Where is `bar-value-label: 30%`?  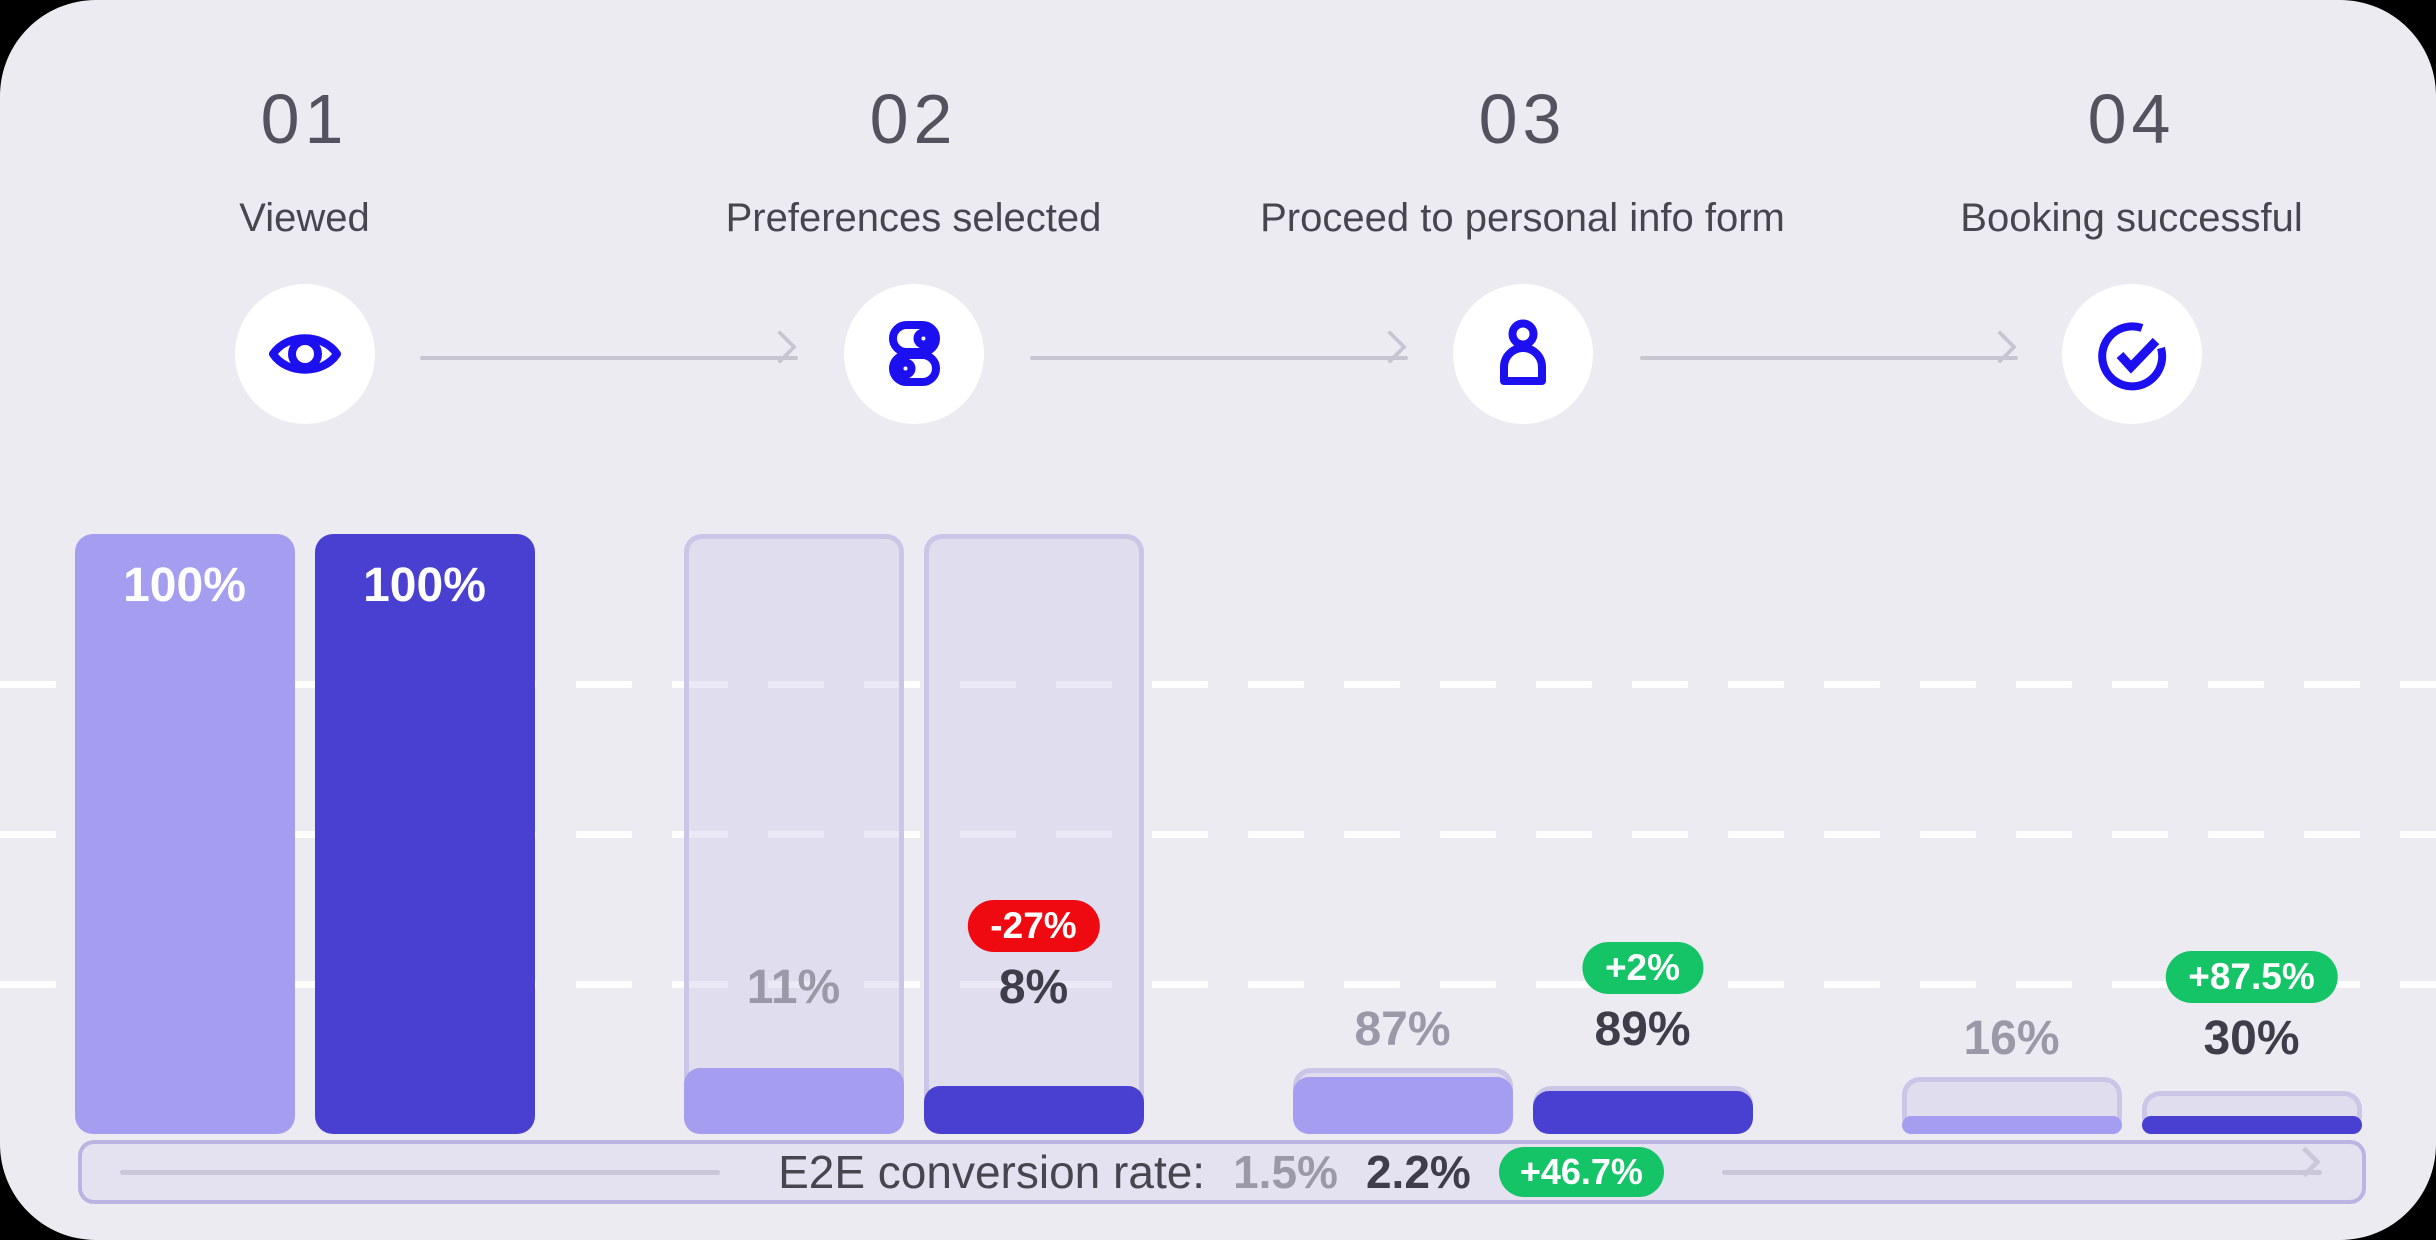 bar-value-label: 30% is located at coordinates (2251, 1038).